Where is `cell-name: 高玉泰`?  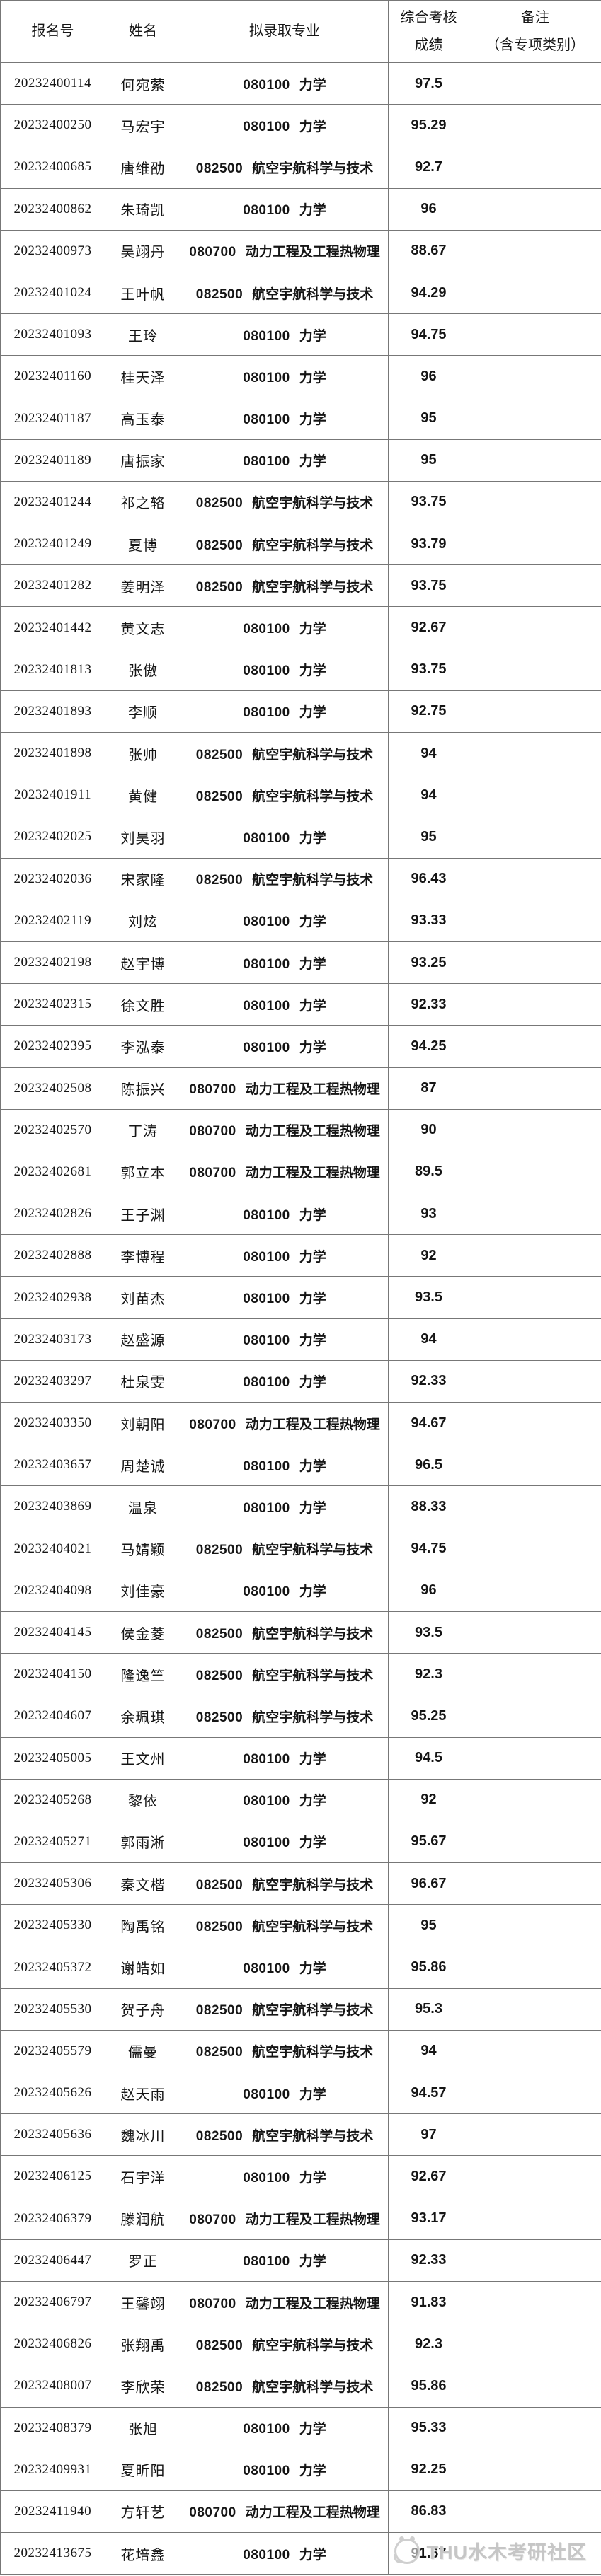
cell-name: 高玉泰 is located at coordinates (143, 418).